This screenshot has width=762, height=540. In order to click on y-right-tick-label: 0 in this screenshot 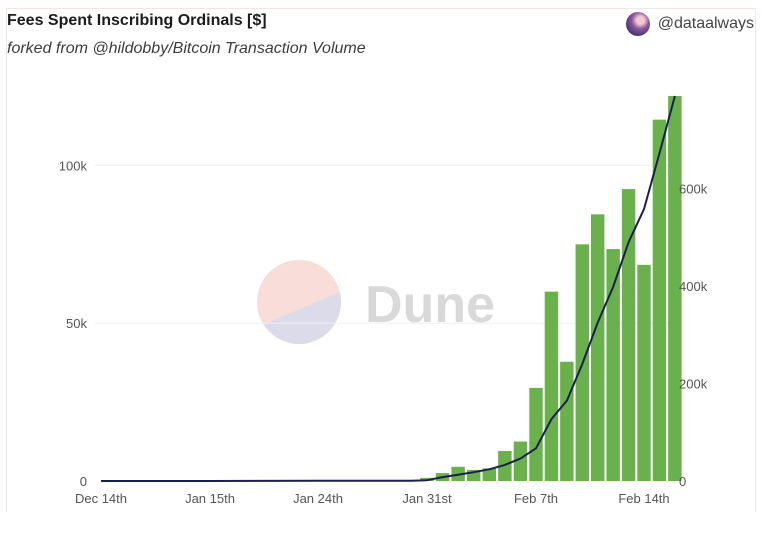, I will do `click(682, 481)`.